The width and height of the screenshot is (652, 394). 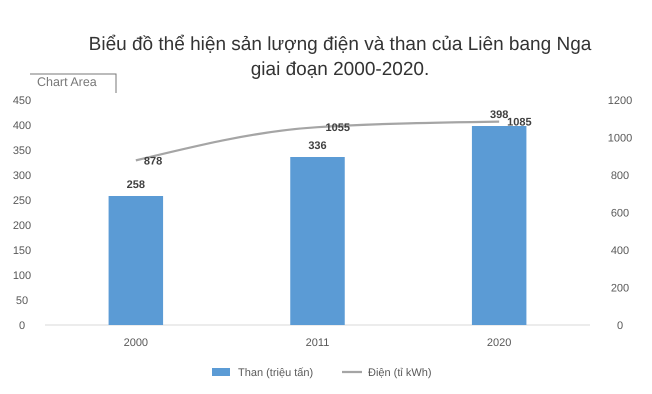 What do you see at coordinates (22, 201) in the screenshot?
I see `y-tick-label: 250` at bounding box center [22, 201].